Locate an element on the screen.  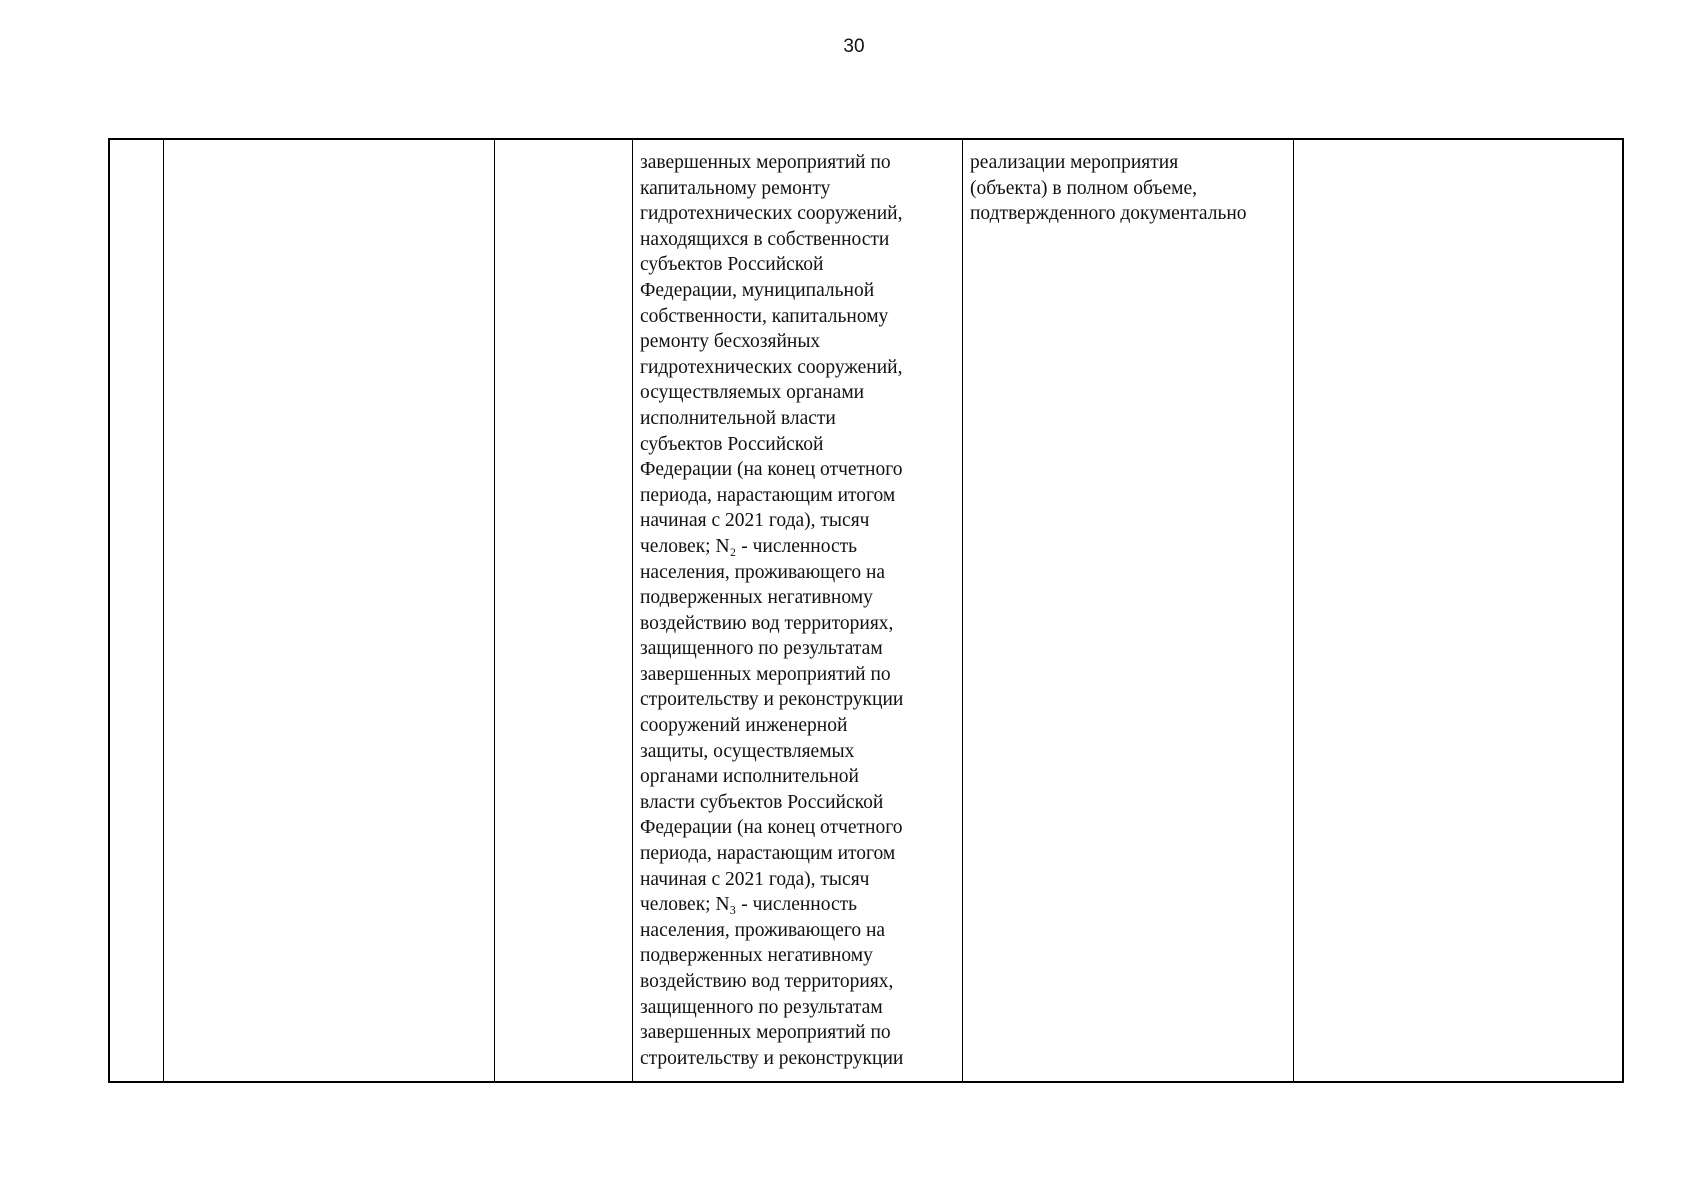
text-line: находящихся в собственности is located at coordinates (765, 239).